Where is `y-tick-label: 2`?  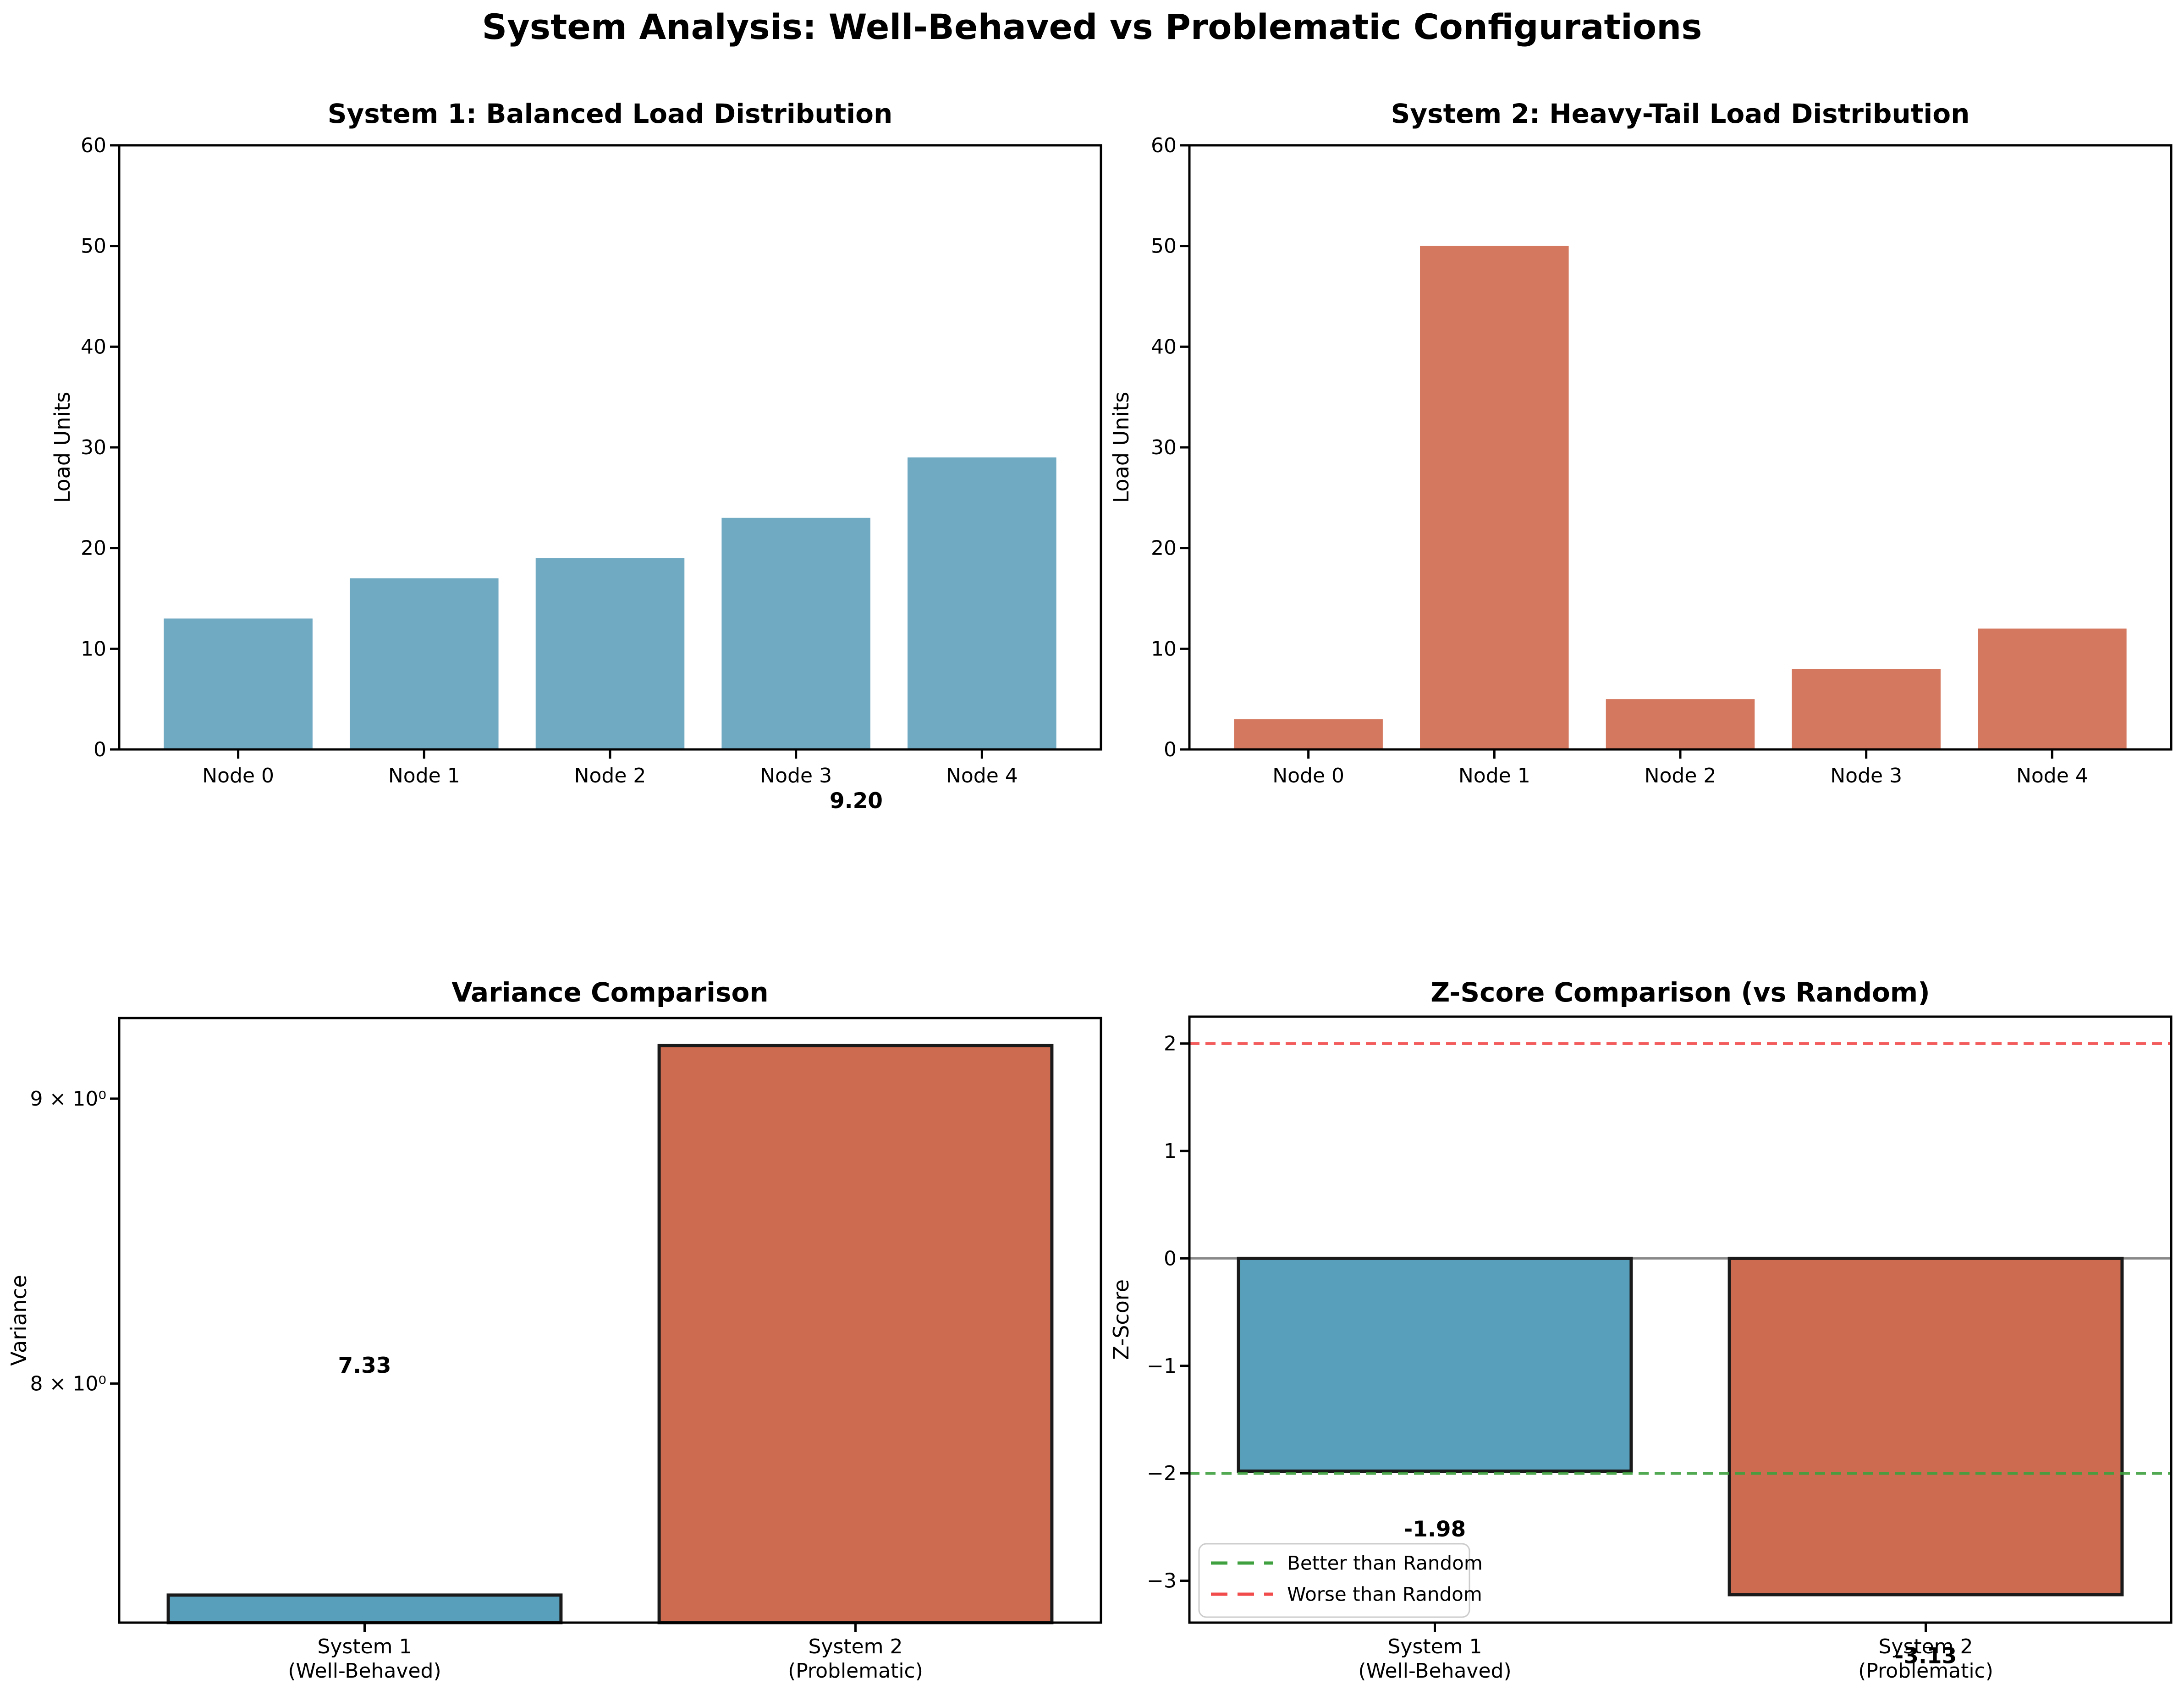 y-tick-label: 2 is located at coordinates (1170, 1044).